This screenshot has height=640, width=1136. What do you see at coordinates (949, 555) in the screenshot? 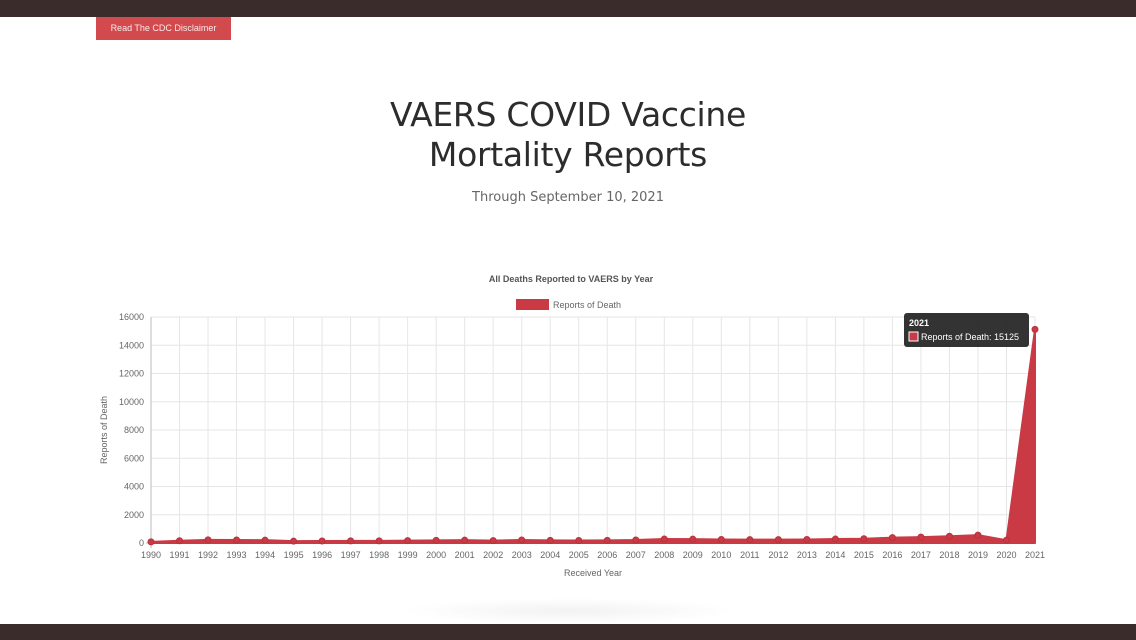
I see `x-tick-label: 2018` at bounding box center [949, 555].